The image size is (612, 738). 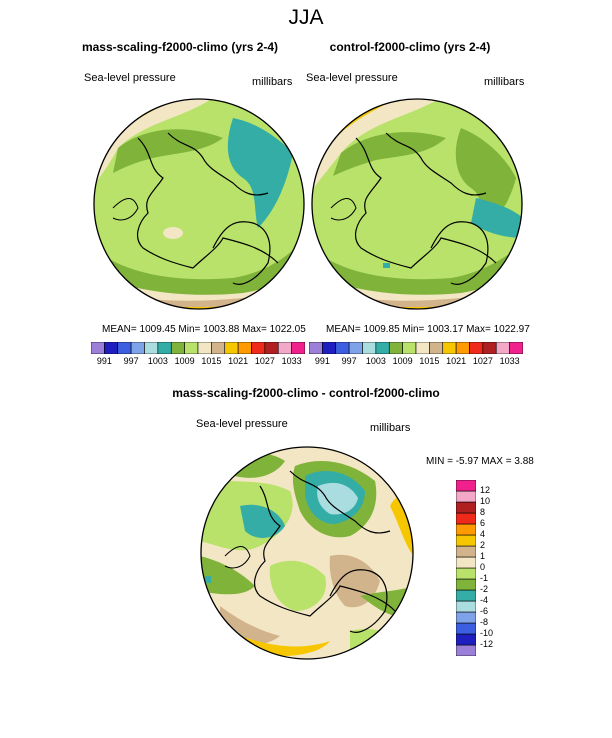 I want to click on colorbar-tick-label: 12, so click(x=485, y=490).